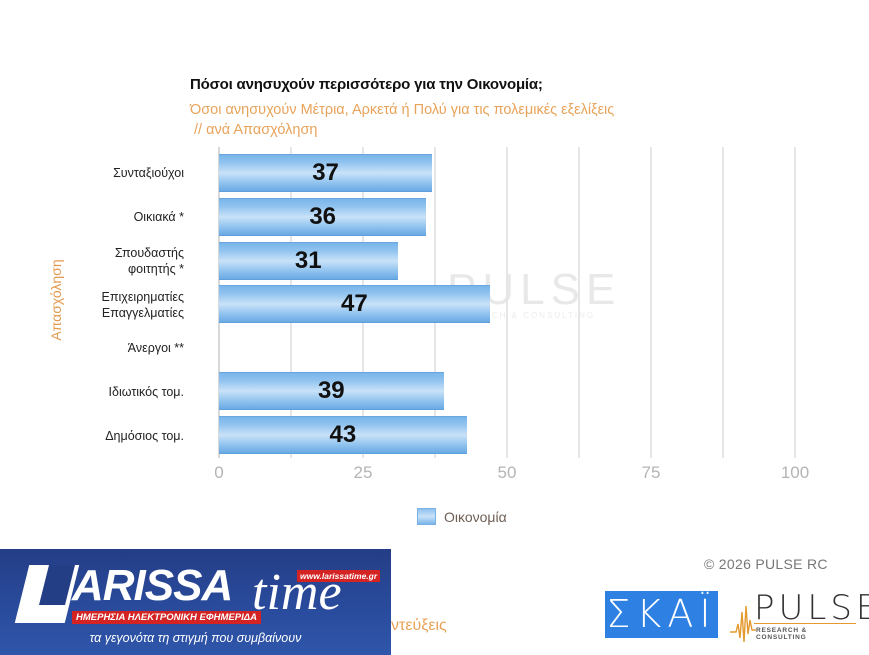 The image size is (869, 655). I want to click on watermark-subtext: RESEARCH & CONSULTING, so click(521, 315).